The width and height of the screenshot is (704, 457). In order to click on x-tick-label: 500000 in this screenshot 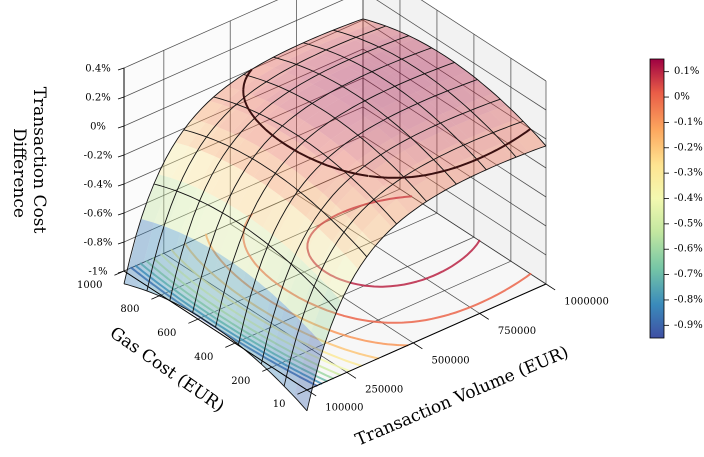, I will do `click(451, 360)`.